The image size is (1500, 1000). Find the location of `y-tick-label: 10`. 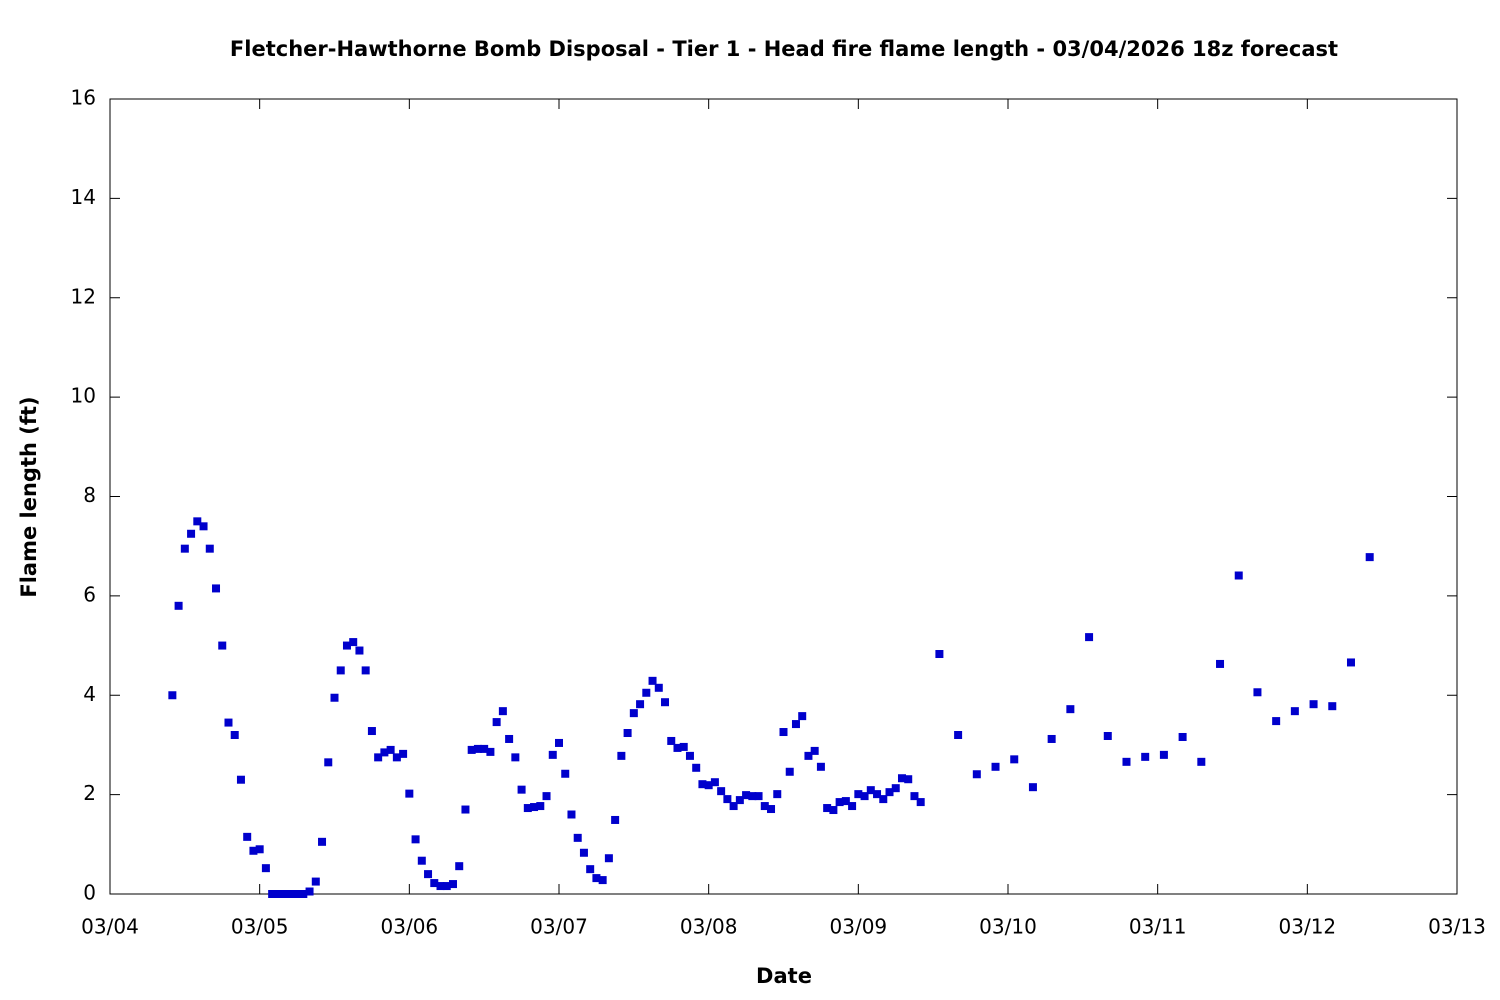

y-tick-label: 10 is located at coordinates (83, 396).